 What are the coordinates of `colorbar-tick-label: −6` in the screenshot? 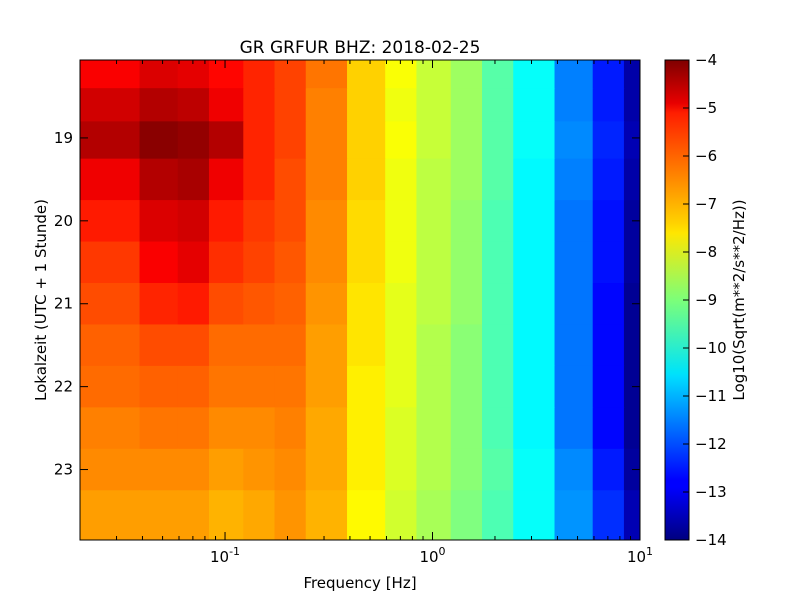 It's located at (706, 156).